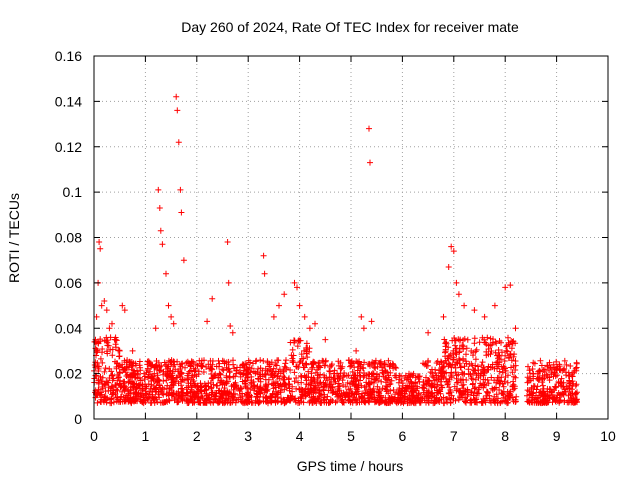 Image resolution: width=640 pixels, height=480 pixels. Describe the element at coordinates (68, 328) in the screenshot. I see `y-tick-label: 0.04` at that location.